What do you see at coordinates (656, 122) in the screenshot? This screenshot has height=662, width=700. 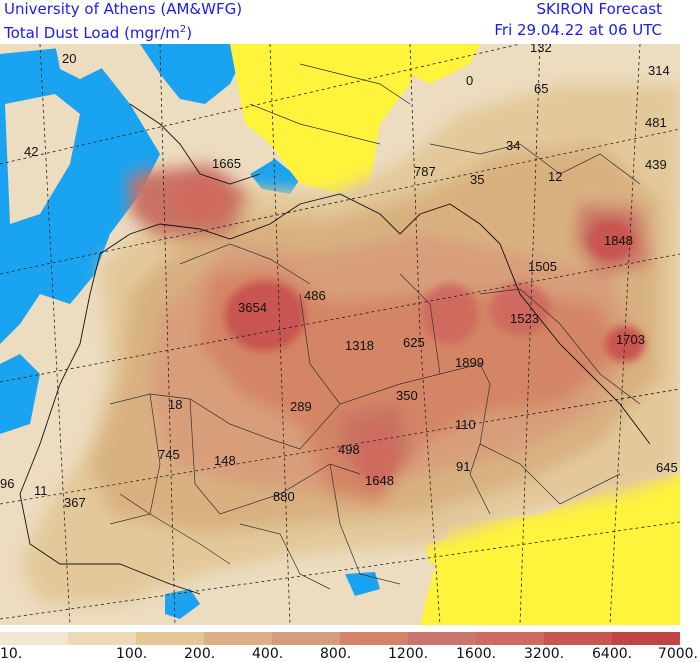 I see `map-value-label: 481` at bounding box center [656, 122].